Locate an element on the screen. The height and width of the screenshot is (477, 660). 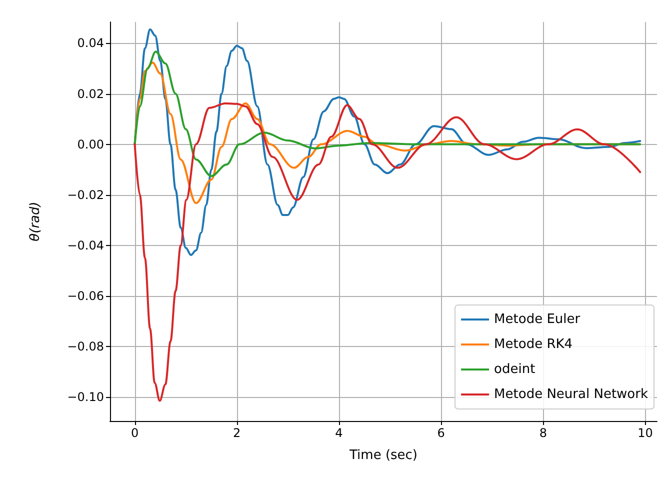
y-tick-label: 0.02 is located at coordinates (90, 93).